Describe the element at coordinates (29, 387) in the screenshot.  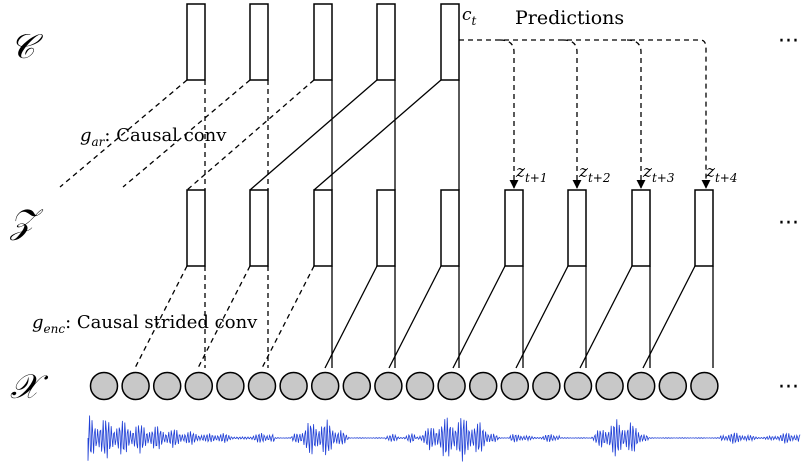
I see `row-label-x: 𝒳` at that location.